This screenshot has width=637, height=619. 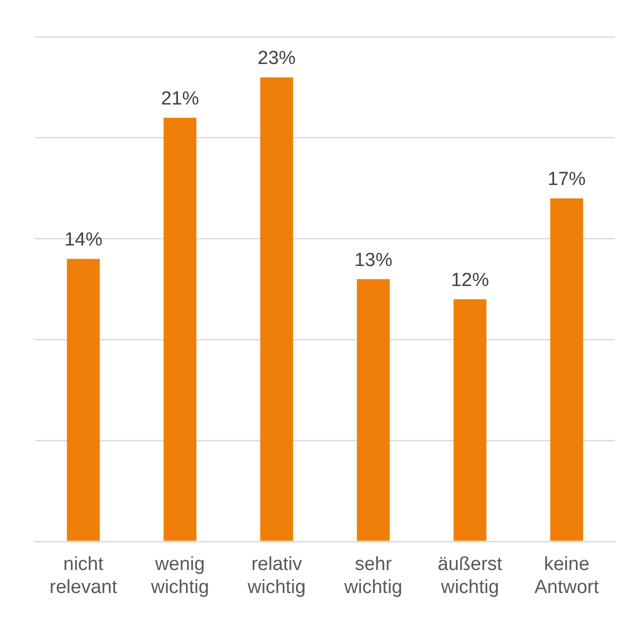 What do you see at coordinates (373, 260) in the screenshot?
I see `data-label: 13%` at bounding box center [373, 260].